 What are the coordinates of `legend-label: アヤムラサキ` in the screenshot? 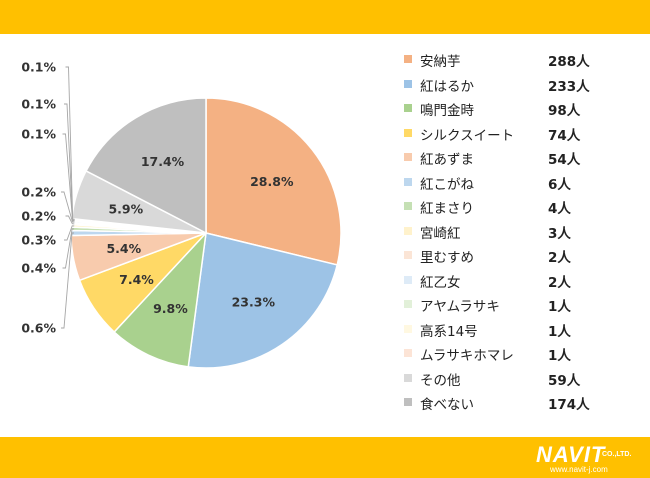 It's located at (460, 307).